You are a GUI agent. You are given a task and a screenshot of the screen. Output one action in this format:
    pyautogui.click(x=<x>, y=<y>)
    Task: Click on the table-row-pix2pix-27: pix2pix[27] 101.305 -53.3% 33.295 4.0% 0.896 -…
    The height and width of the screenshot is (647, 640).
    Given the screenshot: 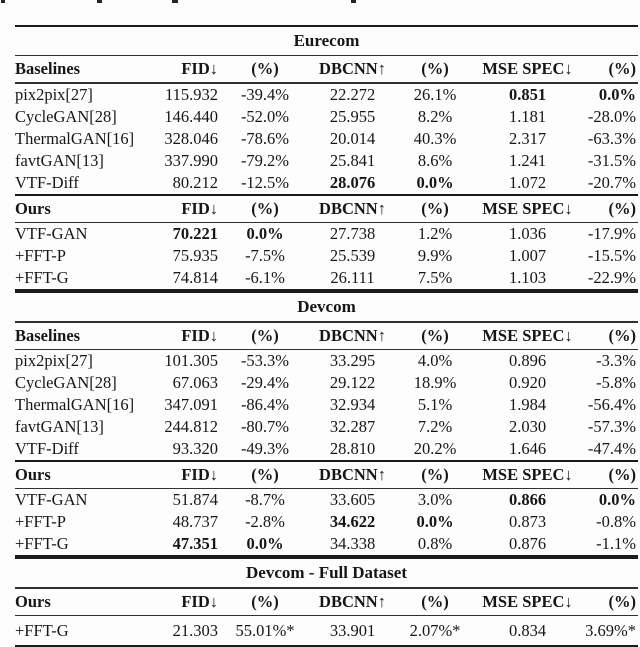 What is the action you would take?
    pyautogui.click(x=326, y=361)
    